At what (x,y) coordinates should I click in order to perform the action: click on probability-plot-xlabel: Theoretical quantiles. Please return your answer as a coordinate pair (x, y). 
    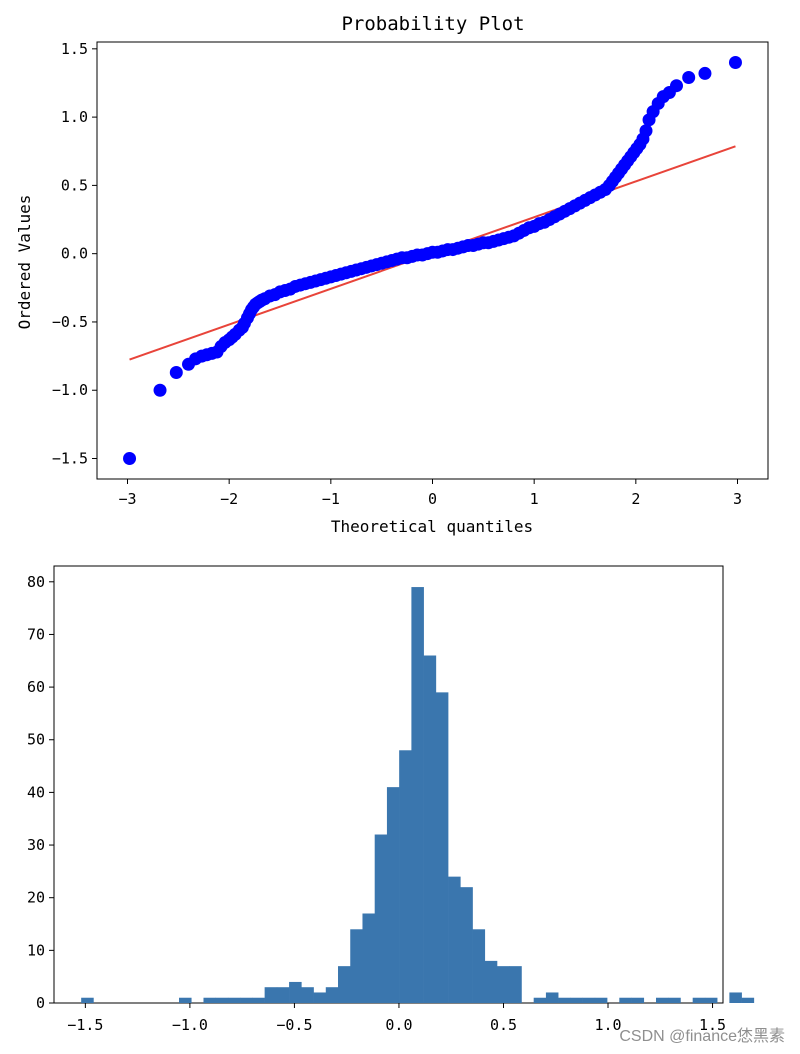
    Looking at the image, I should click on (432, 526).